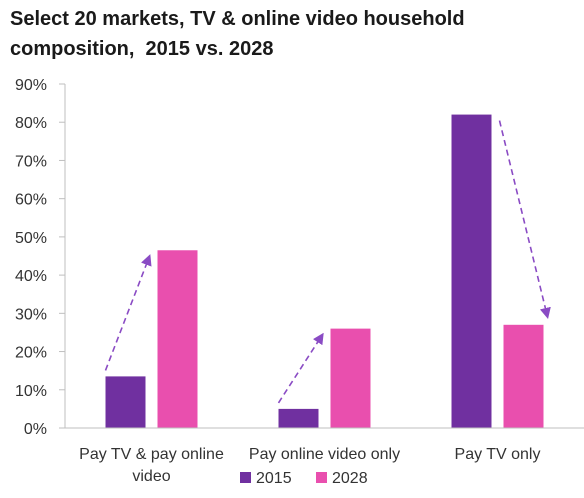 The height and width of the screenshot is (498, 584). What do you see at coordinates (31, 314) in the screenshot?
I see `y-tick-label: 30%` at bounding box center [31, 314].